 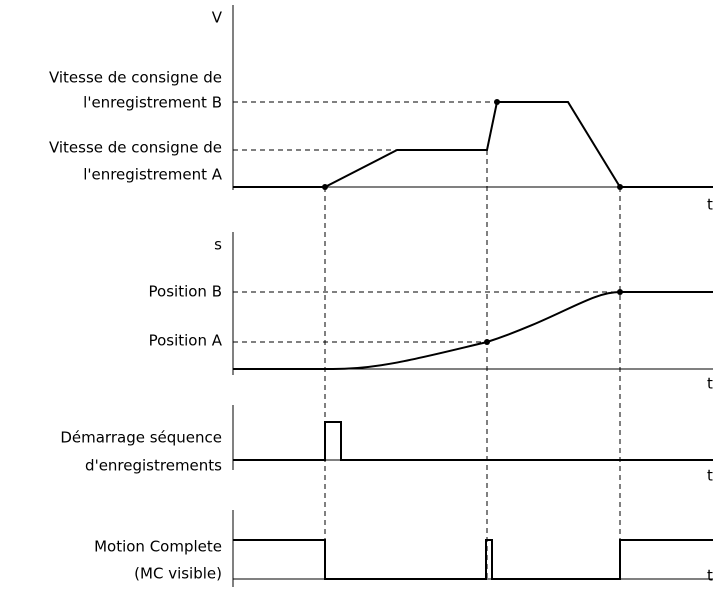 I want to click on start-signal, so click(x=473, y=441).